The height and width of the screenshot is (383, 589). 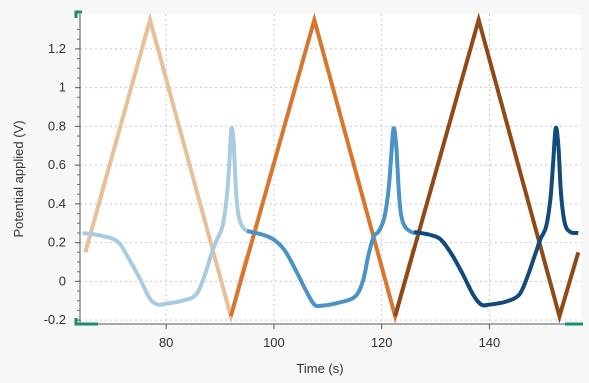 What do you see at coordinates (166, 342) in the screenshot?
I see `x-tick-label: 80` at bounding box center [166, 342].